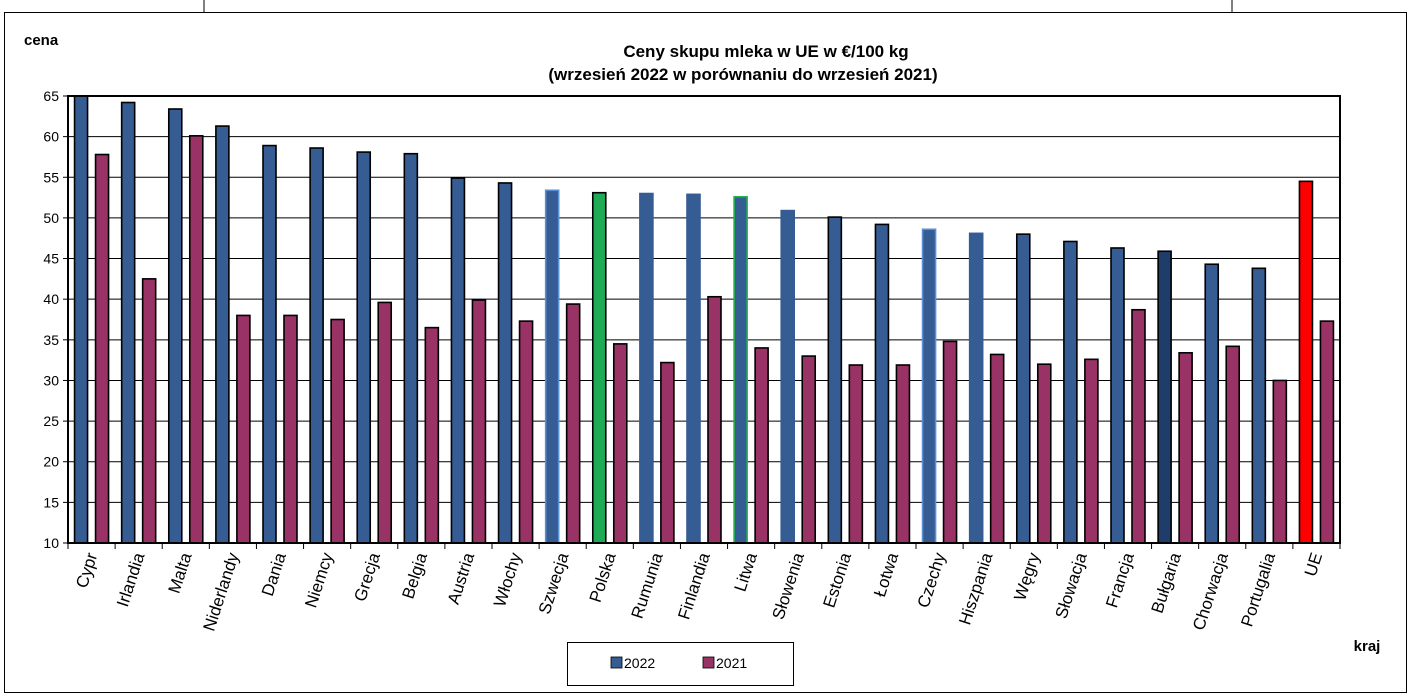  I want to click on legend-box, so click(680, 664).